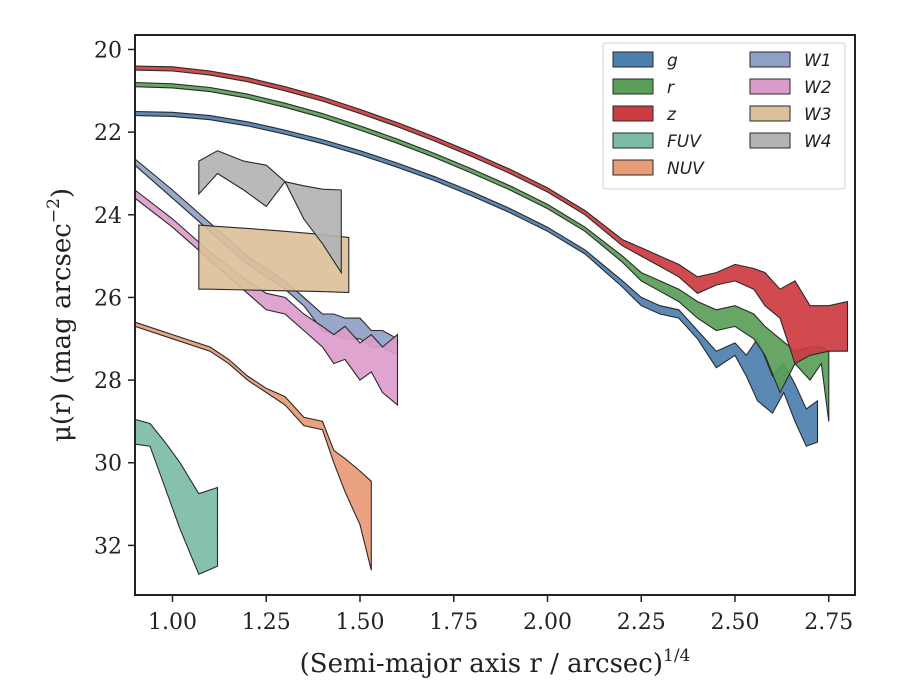 This screenshot has width=900, height=700. What do you see at coordinates (672, 61) in the screenshot?
I see `legend-label-g: g` at bounding box center [672, 61].